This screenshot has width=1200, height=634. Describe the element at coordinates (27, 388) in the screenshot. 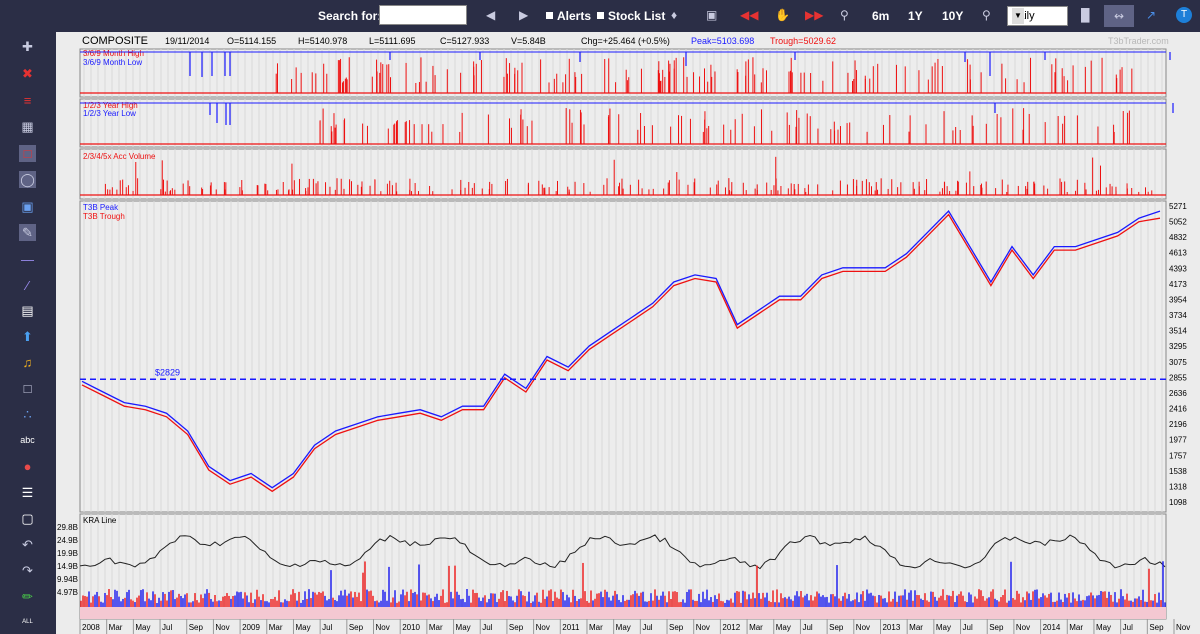

I see `rectangle-select-icon: □` at that location.